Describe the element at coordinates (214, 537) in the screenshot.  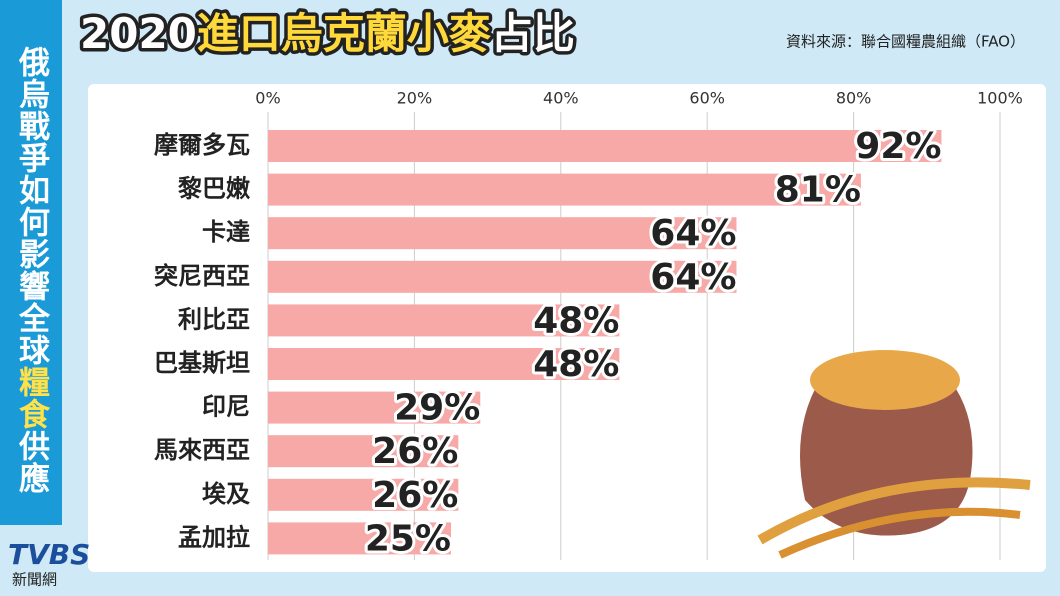
I see `y-tick-label: 孟加拉` at that location.